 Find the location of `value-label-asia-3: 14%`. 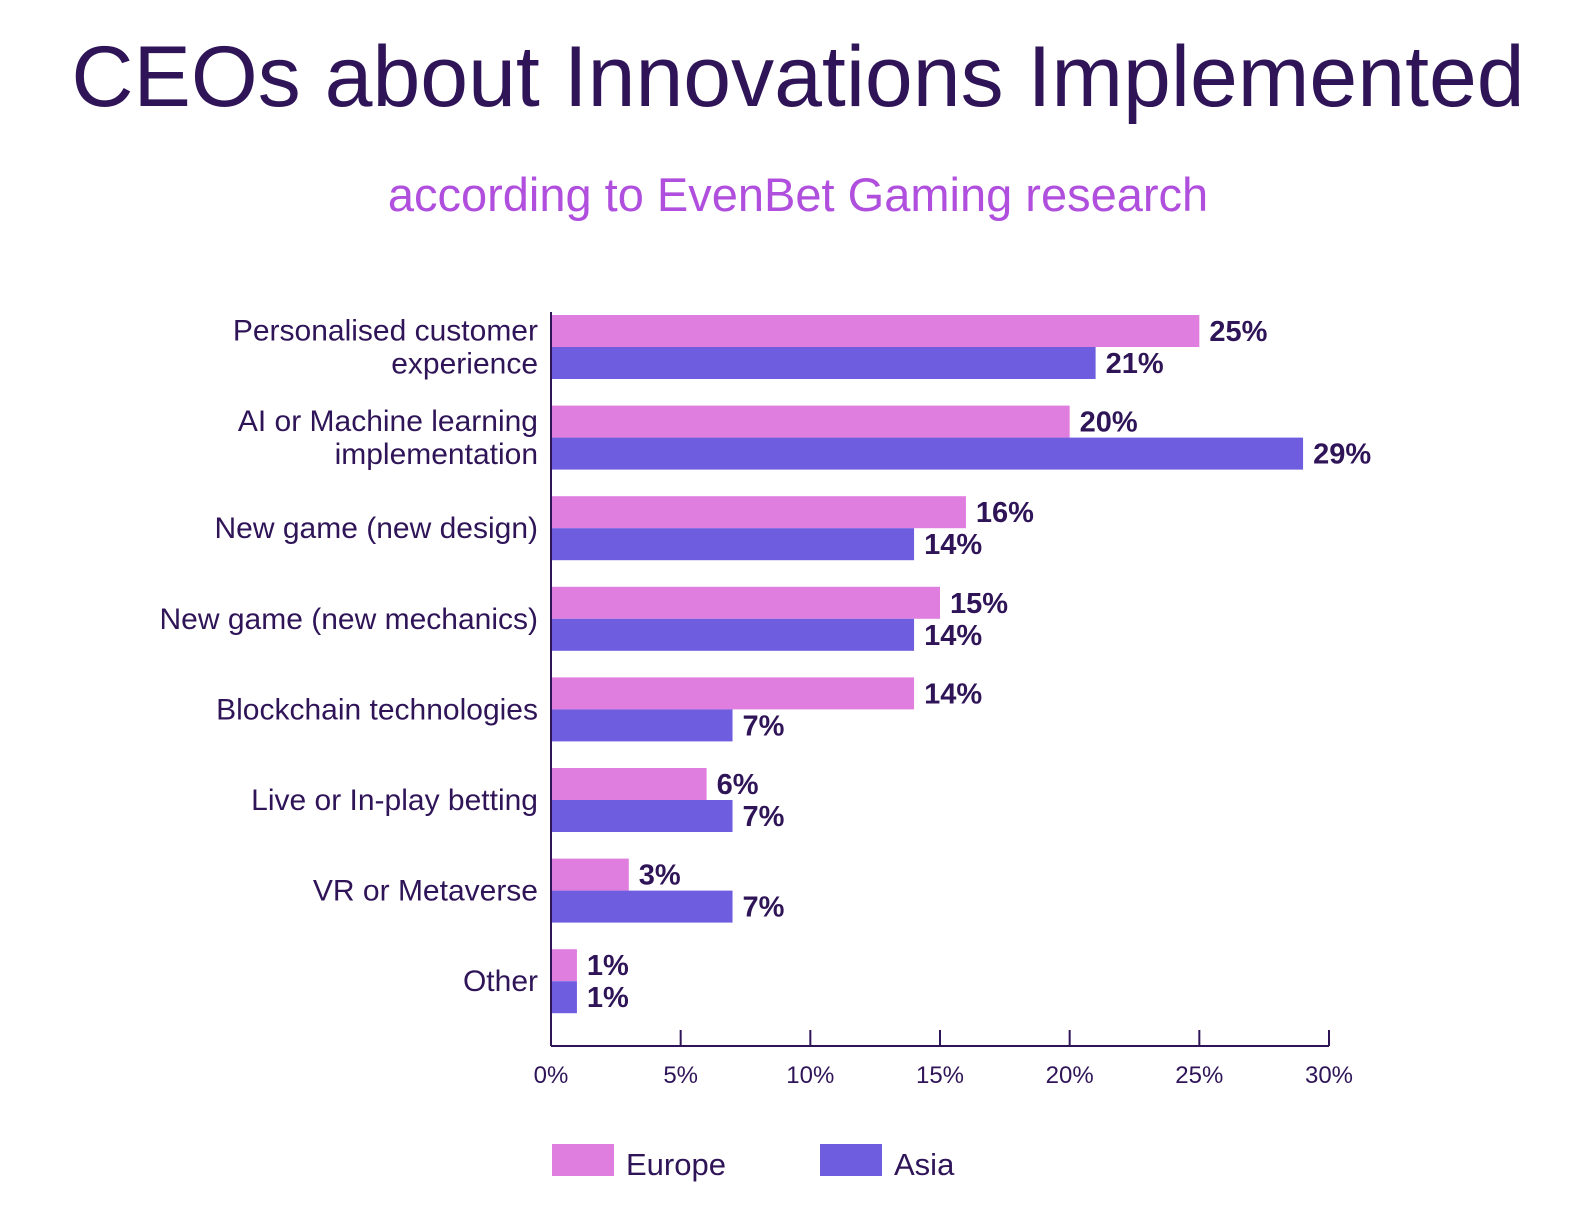

value-label-asia-3: 14% is located at coordinates (953, 636).